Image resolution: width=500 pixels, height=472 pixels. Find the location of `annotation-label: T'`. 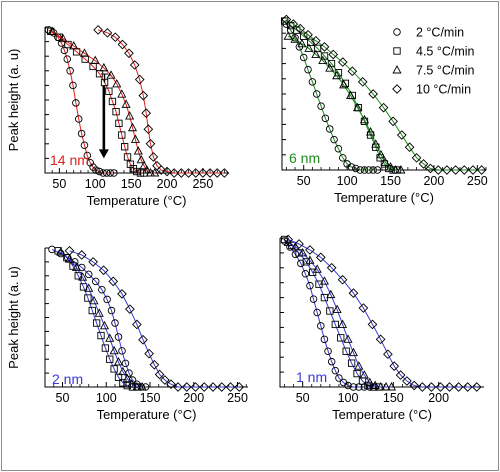

annotation-label: T' is located at coordinates (106, 77).